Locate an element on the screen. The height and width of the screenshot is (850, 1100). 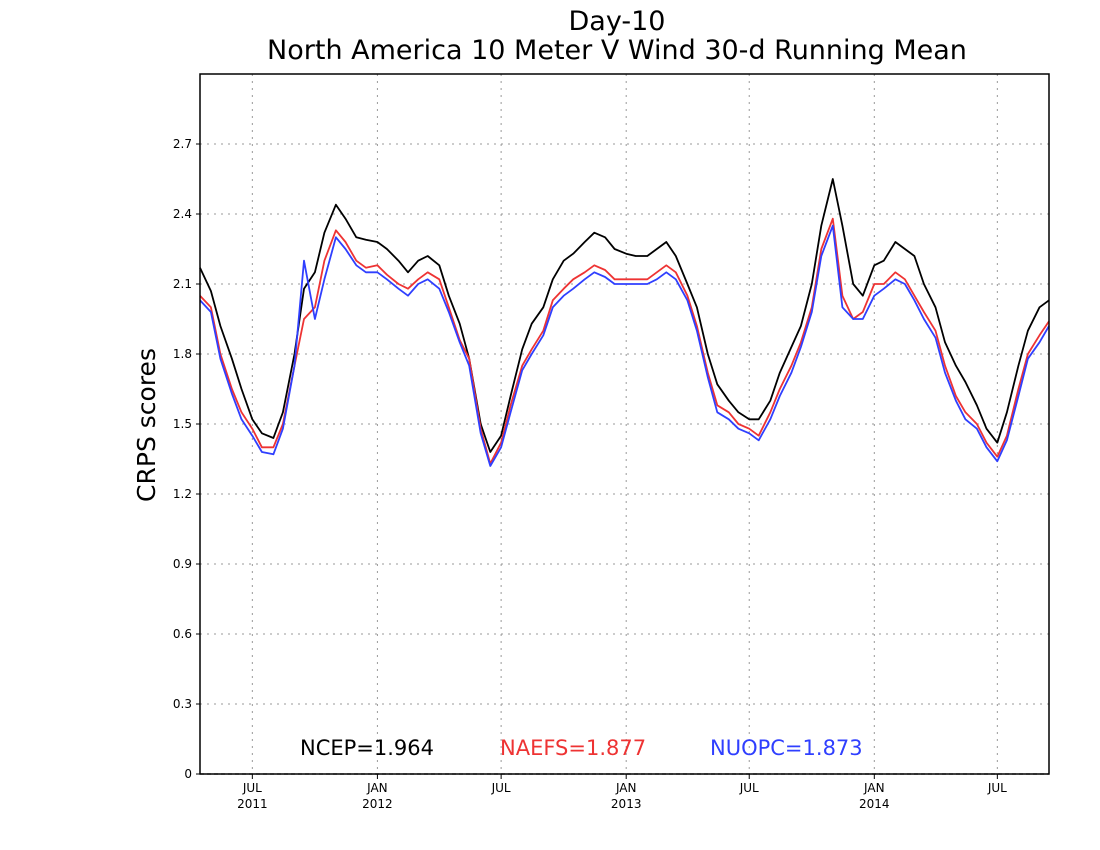
y-tick-label: 0.6 is located at coordinates (182, 634).